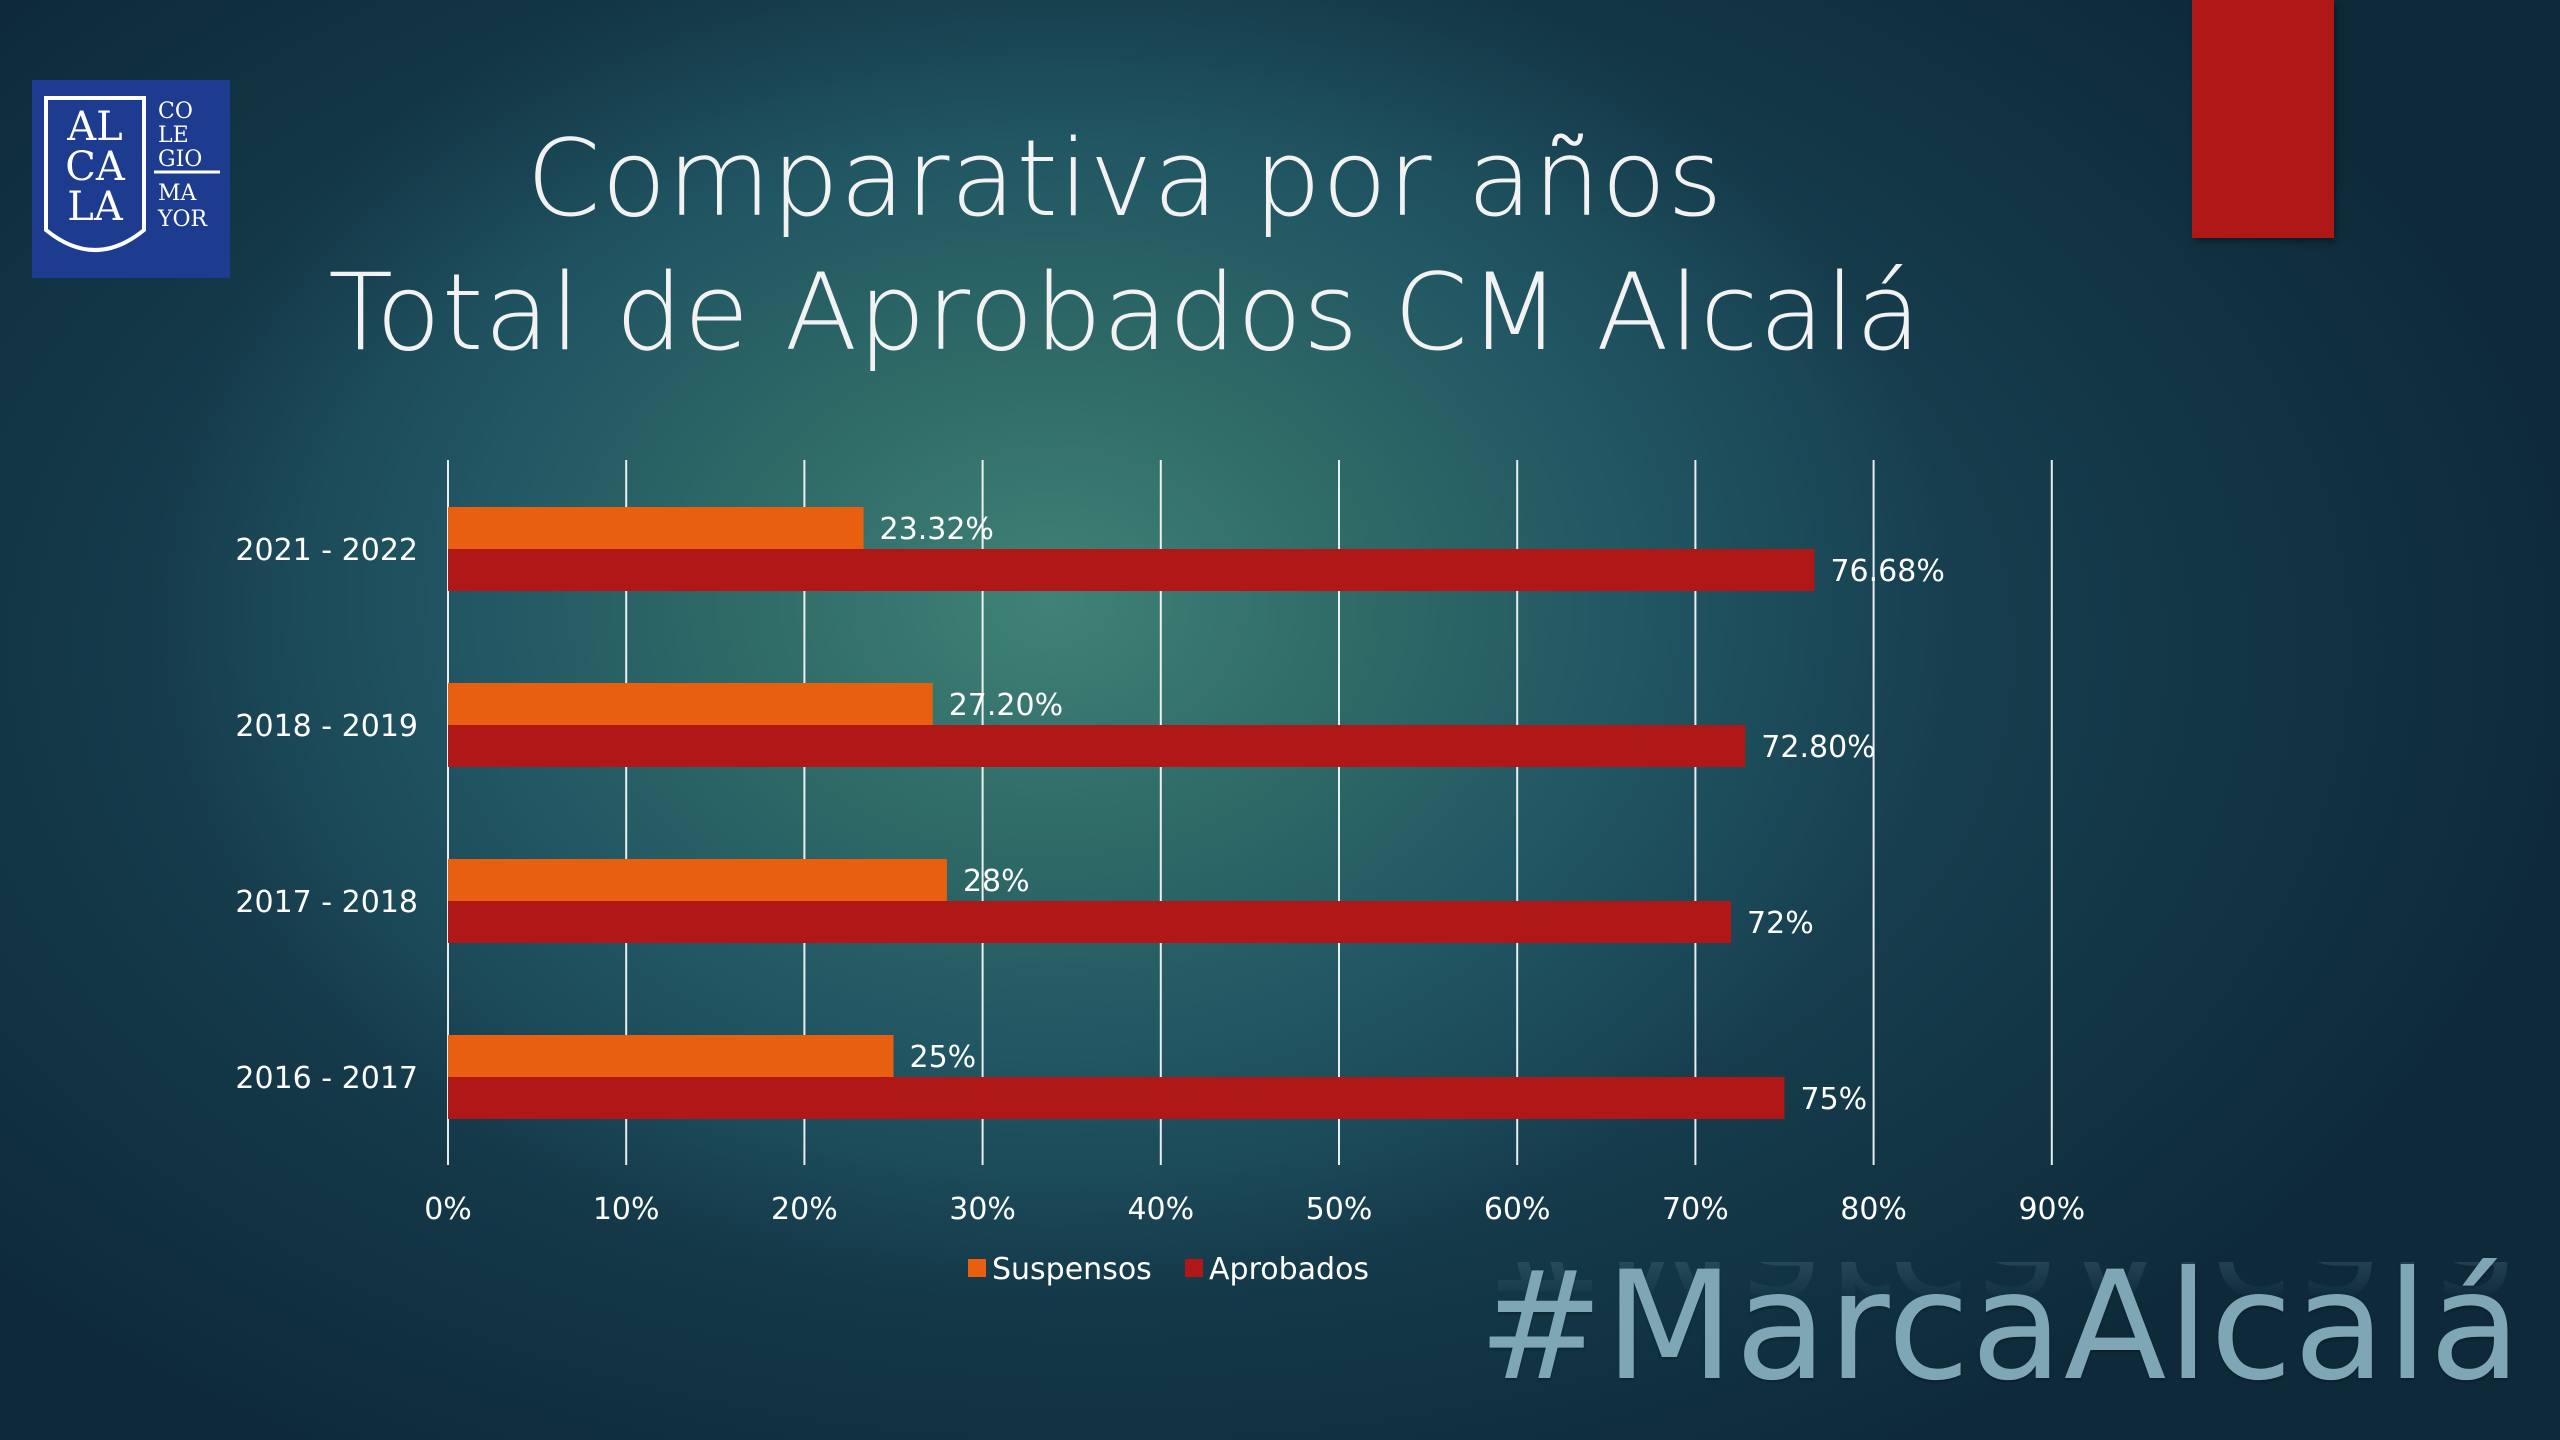  What do you see at coordinates (1125, 178) in the screenshot?
I see `title-line-1: Comparativa por años` at bounding box center [1125, 178].